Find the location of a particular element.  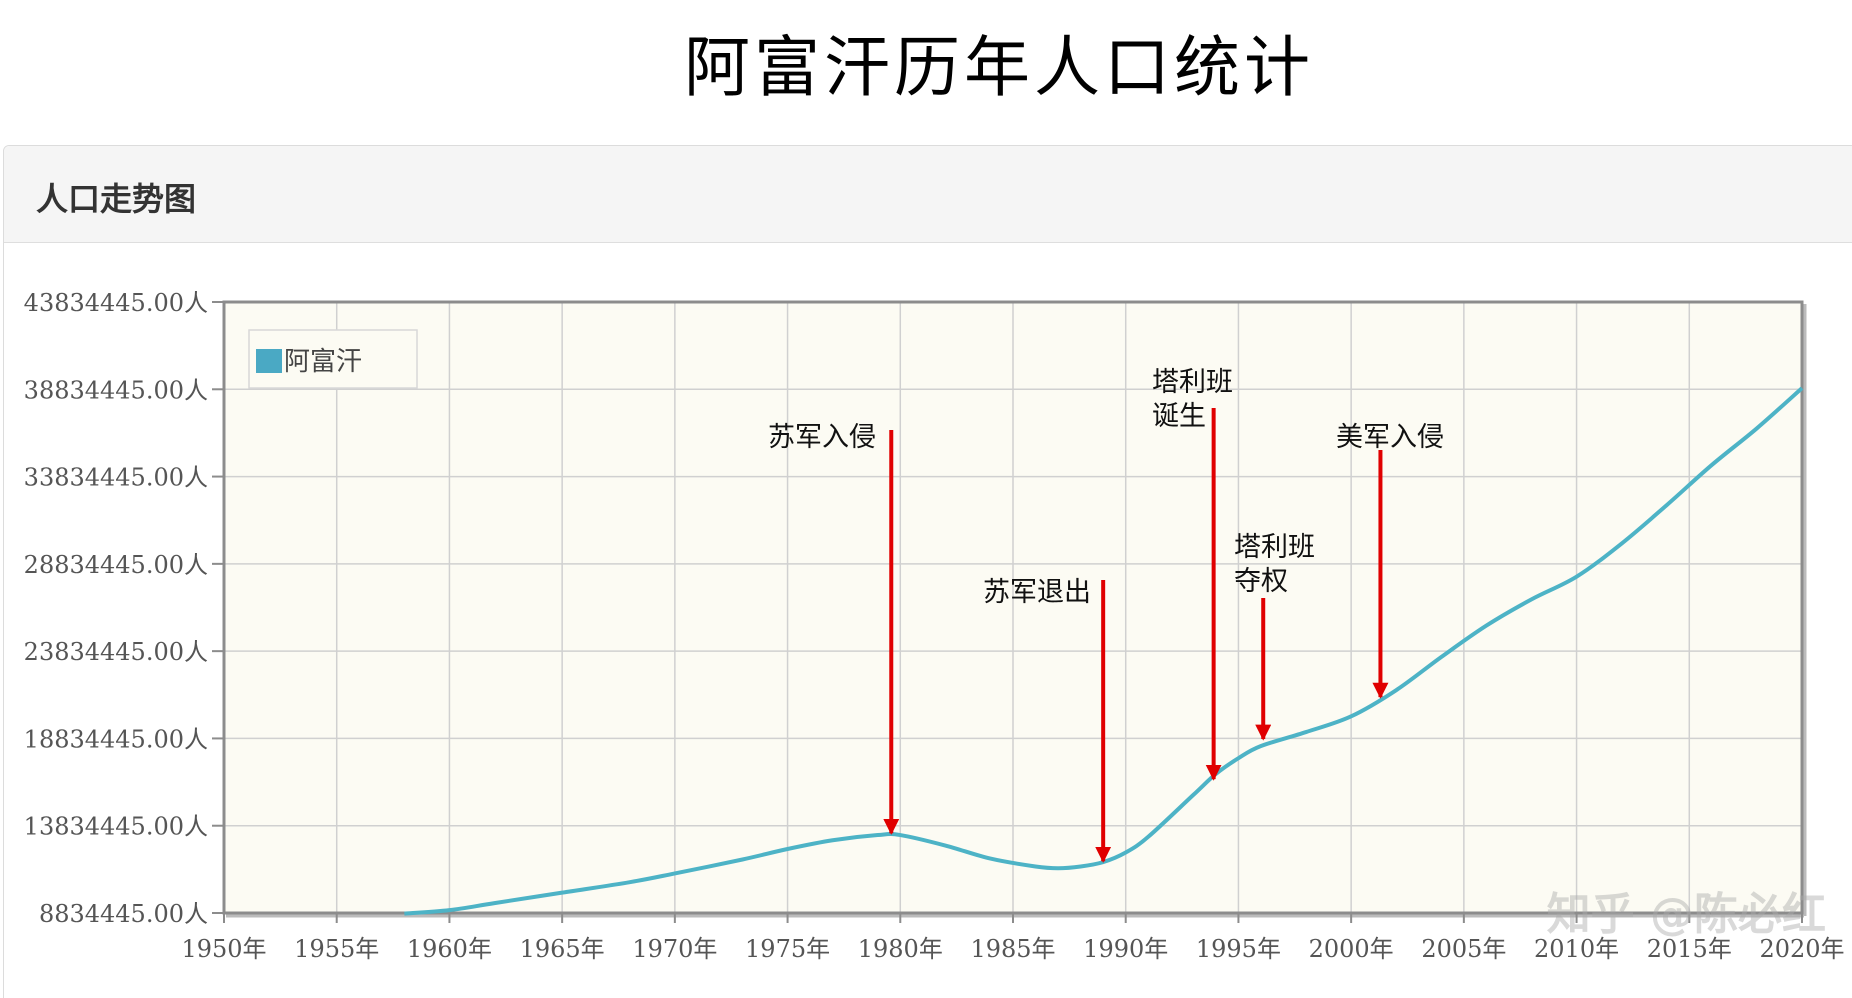

x-tick-label: 1995年 is located at coordinates (1238, 949).